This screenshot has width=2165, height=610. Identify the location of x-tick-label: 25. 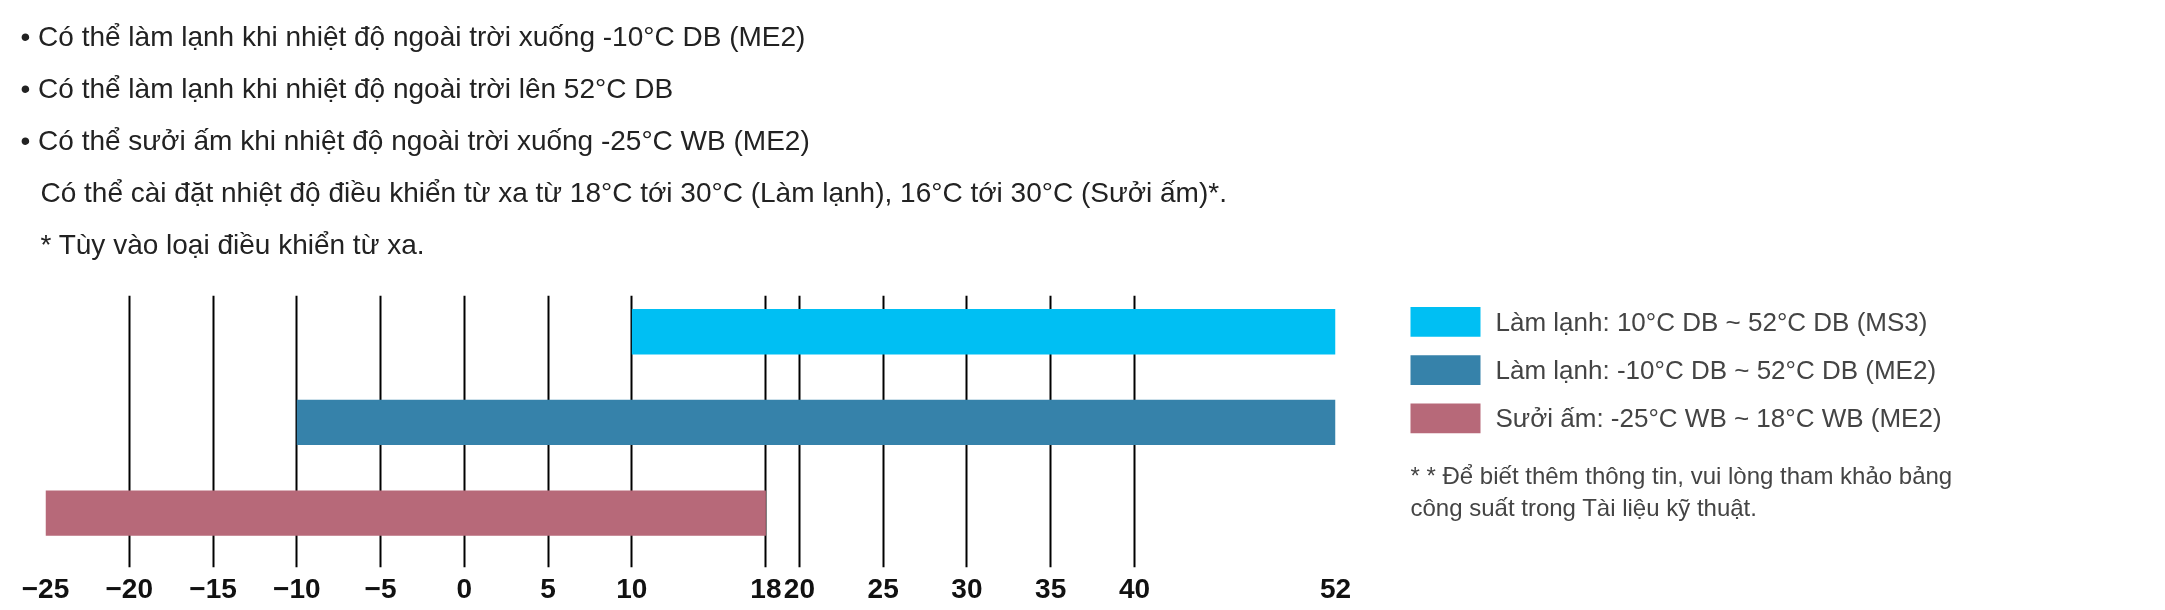
(883, 588).